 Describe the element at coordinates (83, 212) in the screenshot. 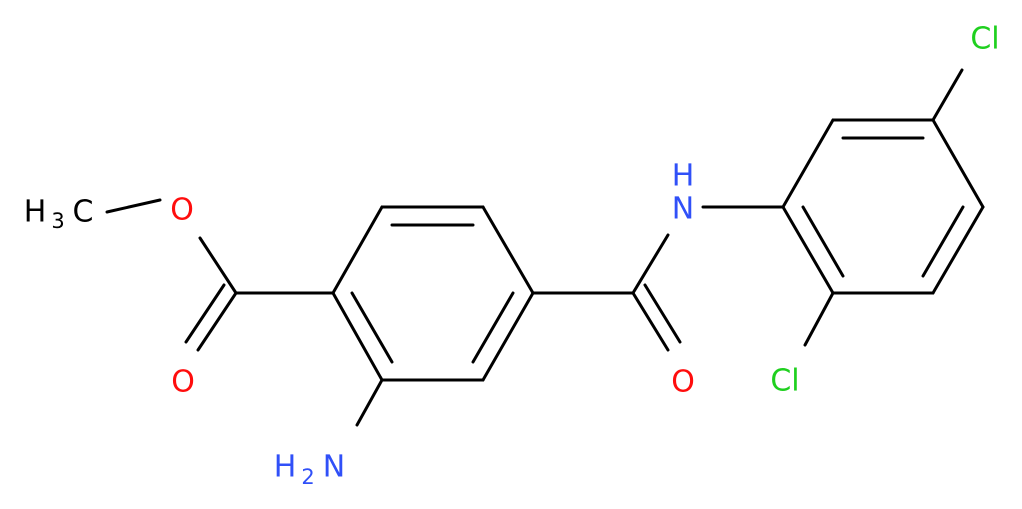

I see `atom-label: C` at that location.